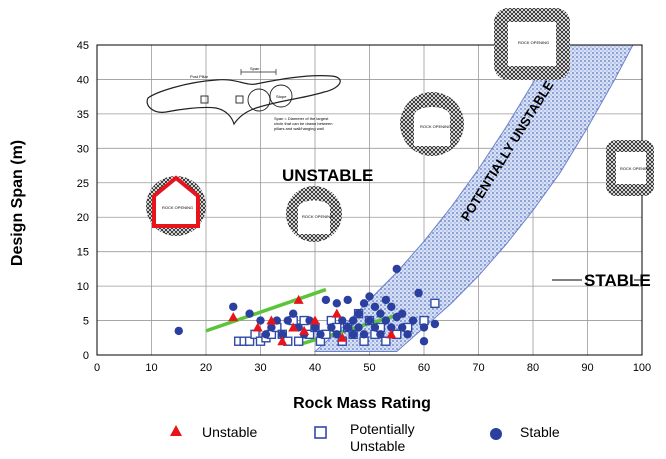  I want to click on span-note-1: Span = Diameter of the largest, so click(301, 118).